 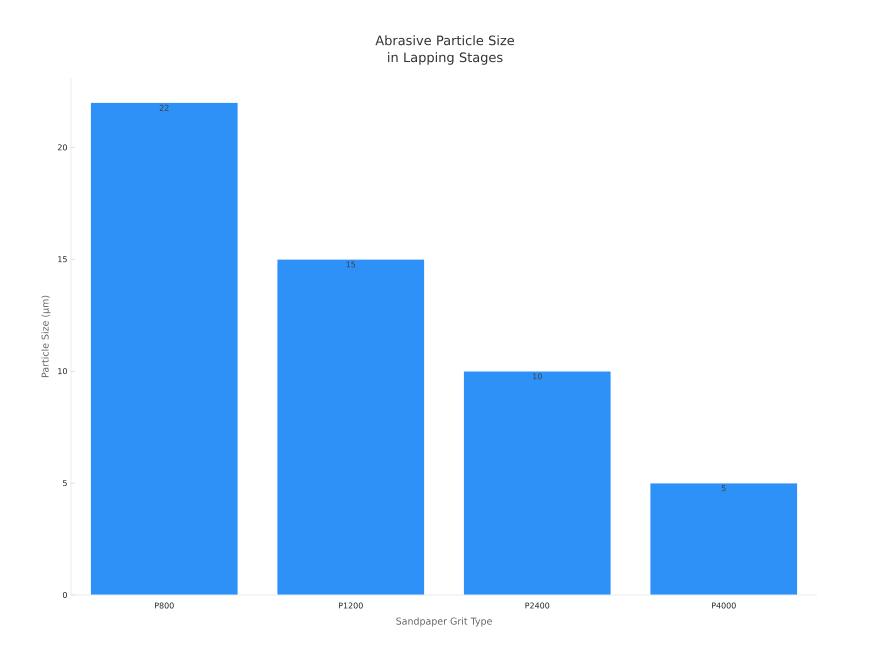 What do you see at coordinates (444, 50) in the screenshot?
I see `chart-title: Abrasive Particle Size in Lapping Stages` at bounding box center [444, 50].